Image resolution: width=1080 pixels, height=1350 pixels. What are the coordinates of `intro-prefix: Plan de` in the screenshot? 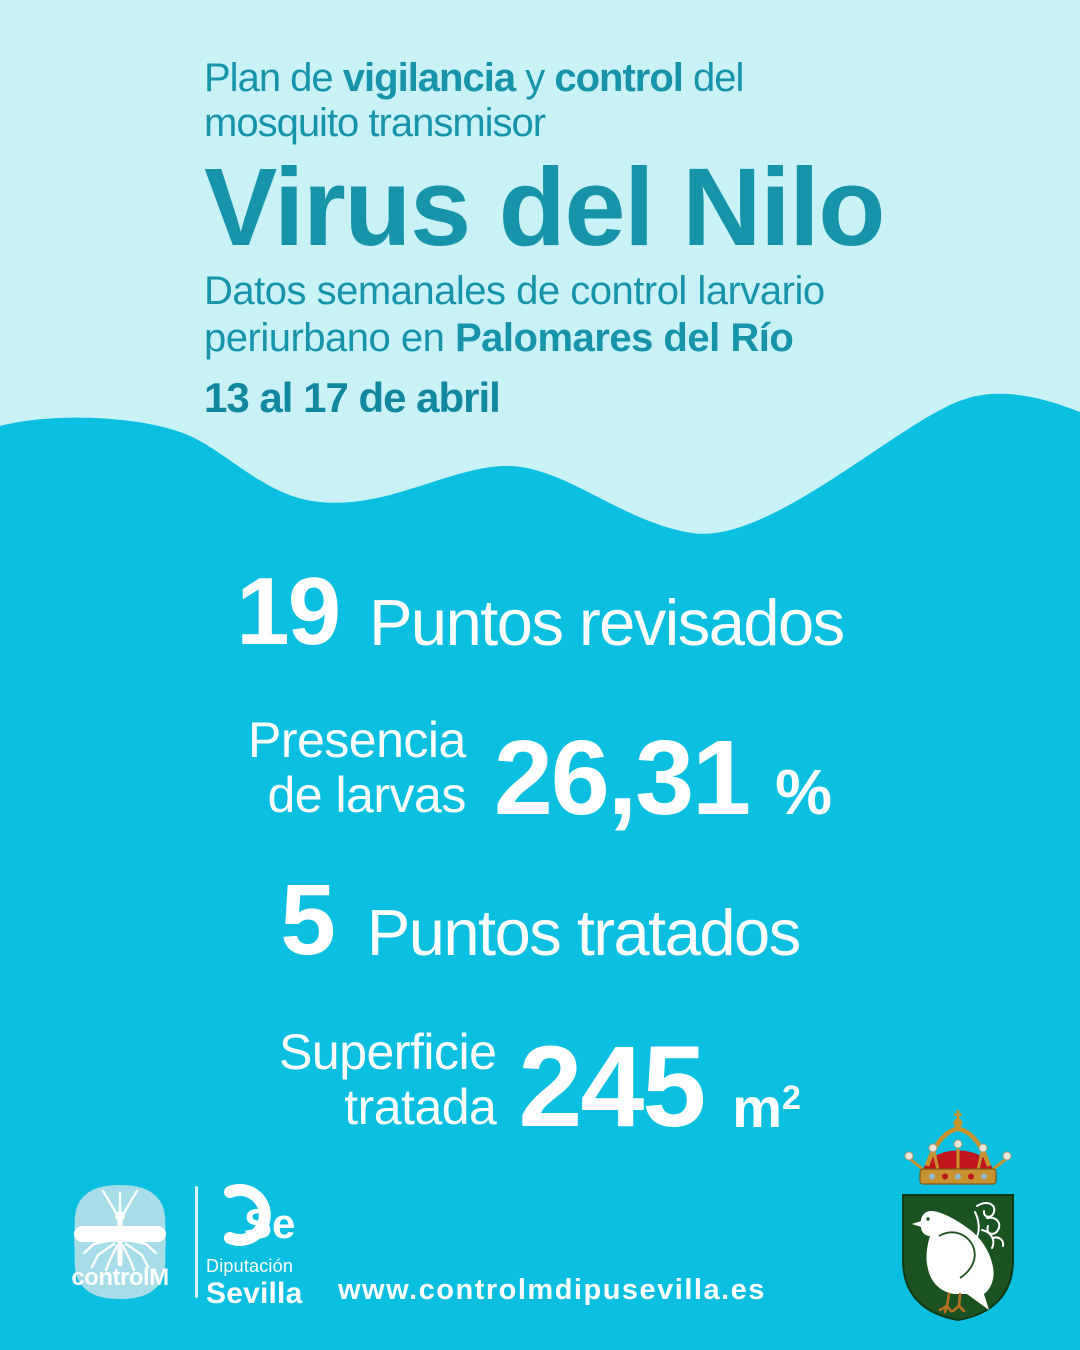 It's located at (273, 78).